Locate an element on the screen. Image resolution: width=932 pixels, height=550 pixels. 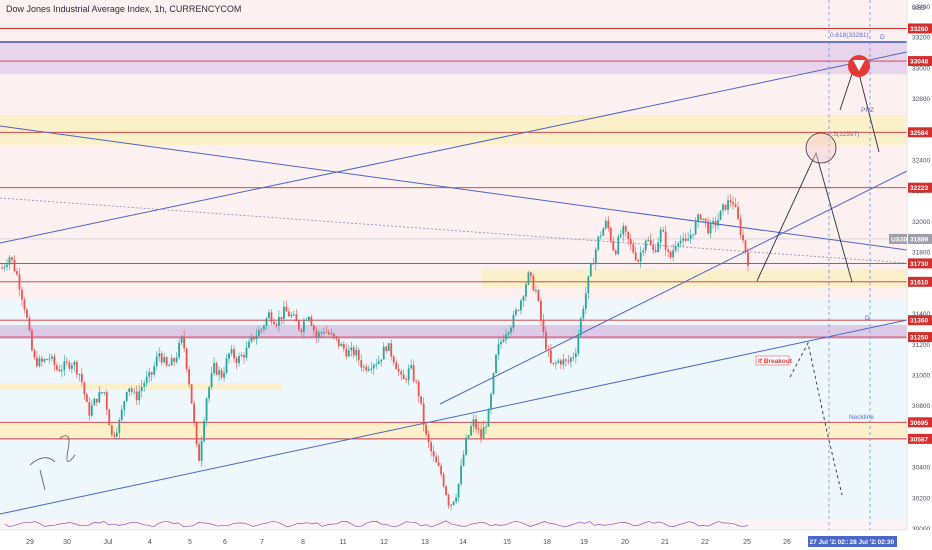
zone-yellow-left is located at coordinates (141, 386).